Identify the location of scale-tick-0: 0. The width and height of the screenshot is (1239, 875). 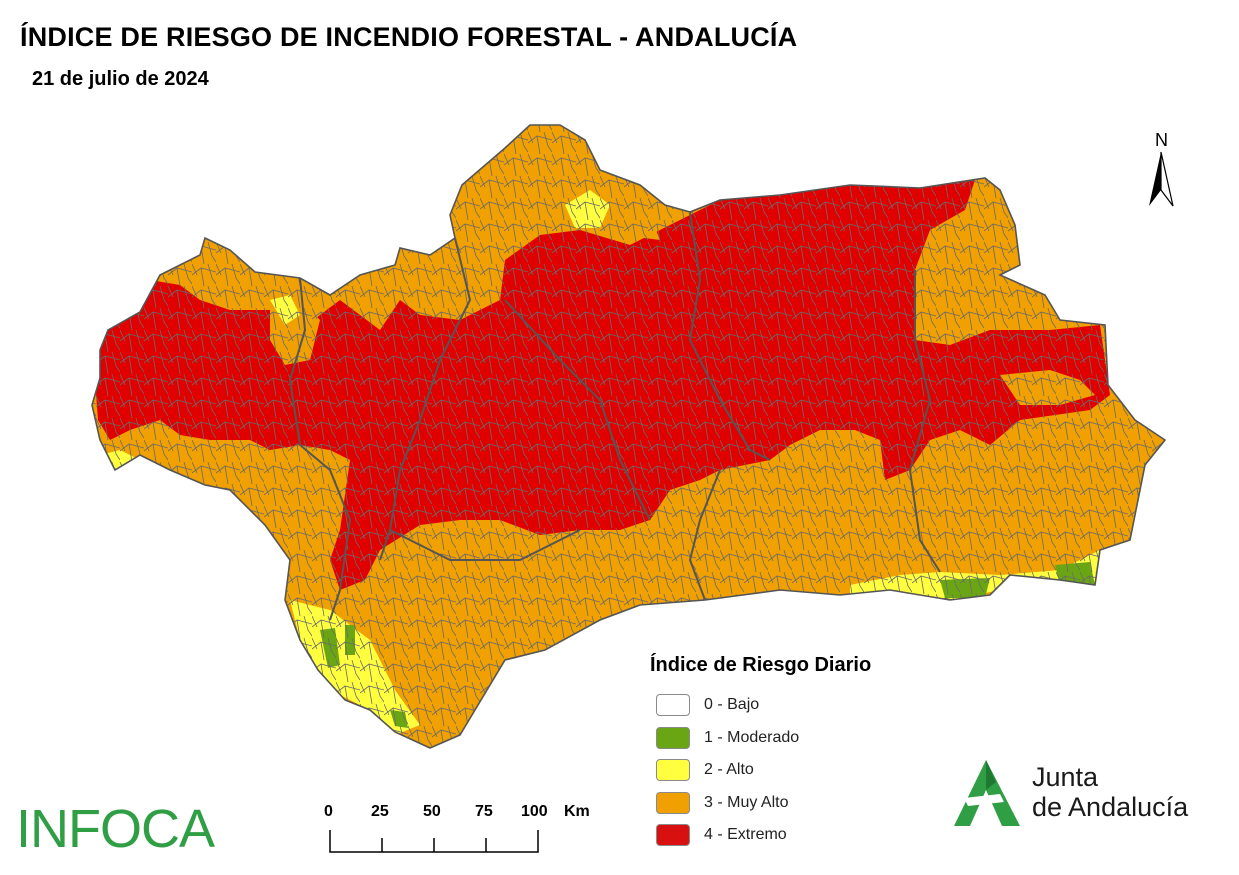
(328, 811).